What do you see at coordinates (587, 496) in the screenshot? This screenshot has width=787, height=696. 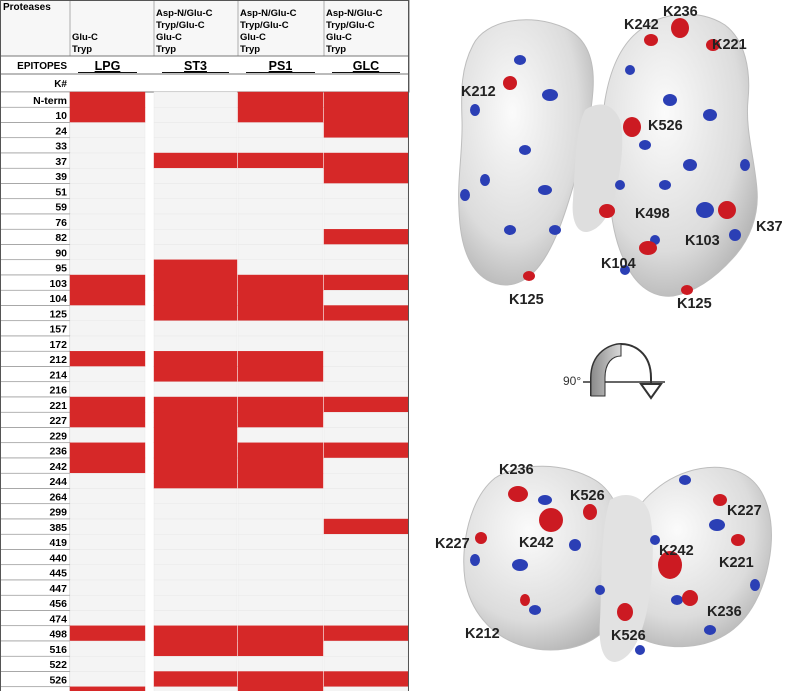 I see `bottom-label-k526-top: K526` at bounding box center [587, 496].